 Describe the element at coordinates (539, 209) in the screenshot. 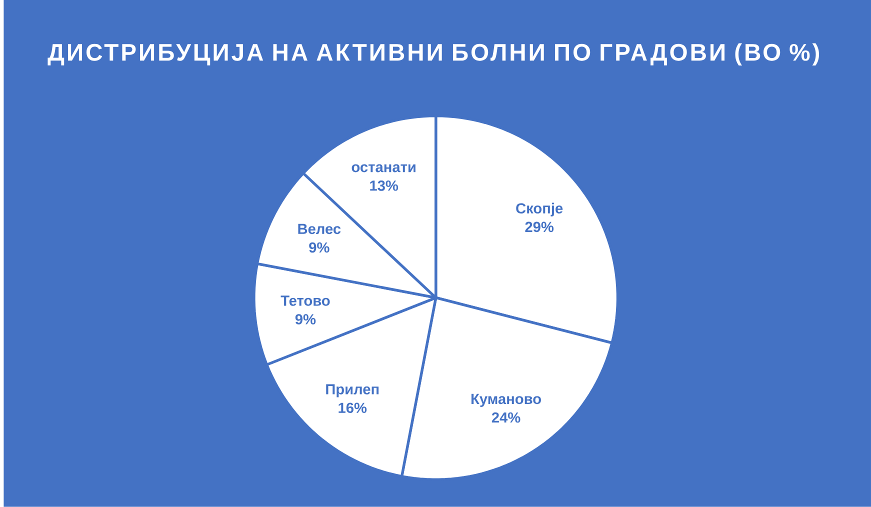

I see `slice-label: Скопје` at that location.